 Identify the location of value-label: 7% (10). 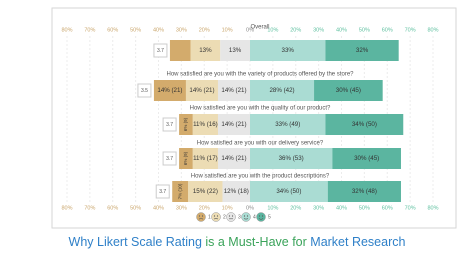
(179, 191).